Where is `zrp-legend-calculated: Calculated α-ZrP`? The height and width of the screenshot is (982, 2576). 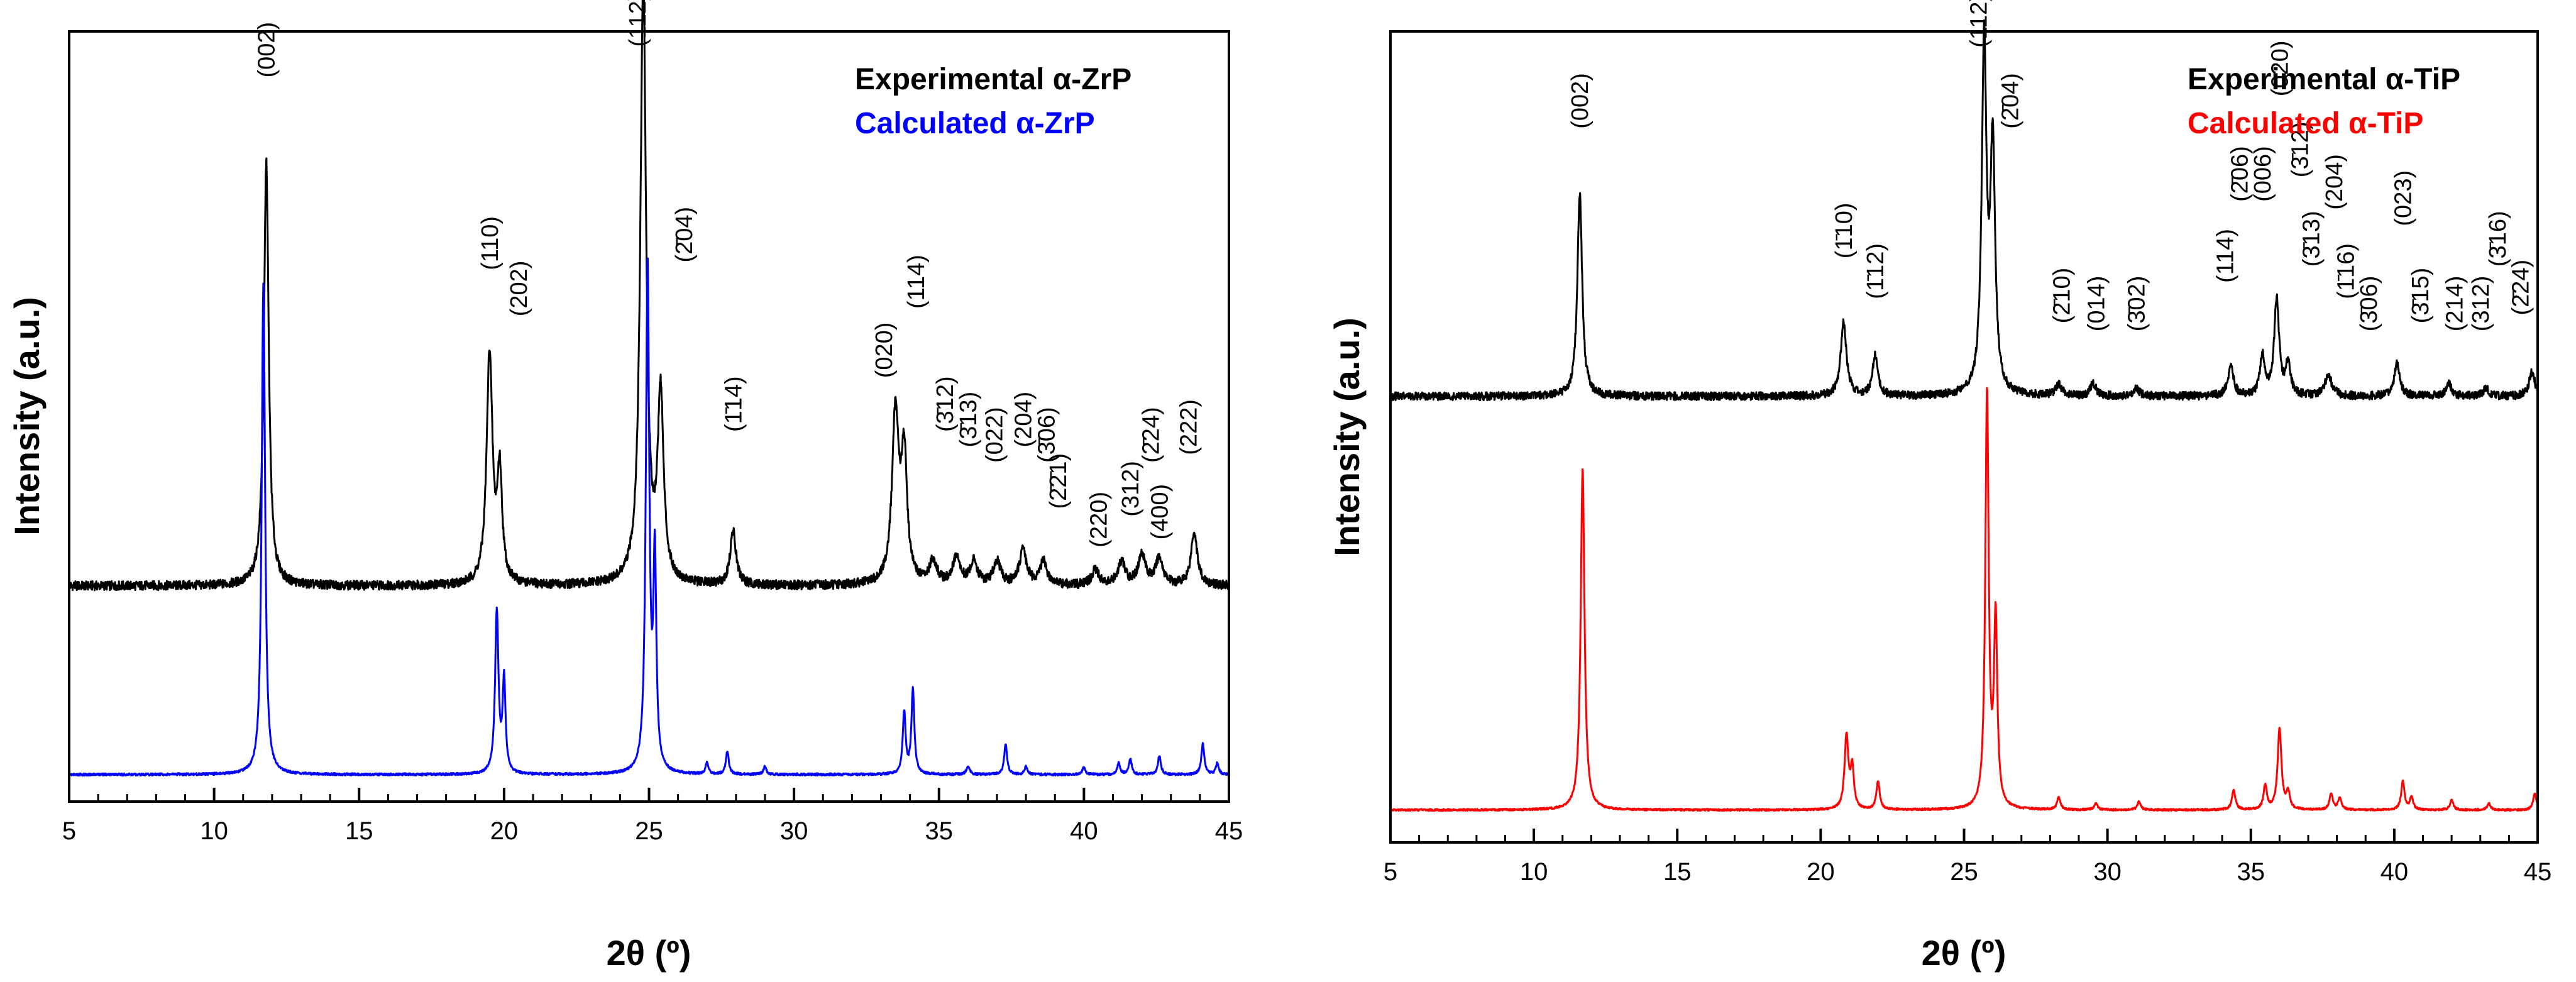
zrp-legend-calculated: Calculated α-ZrP is located at coordinates (975, 123).